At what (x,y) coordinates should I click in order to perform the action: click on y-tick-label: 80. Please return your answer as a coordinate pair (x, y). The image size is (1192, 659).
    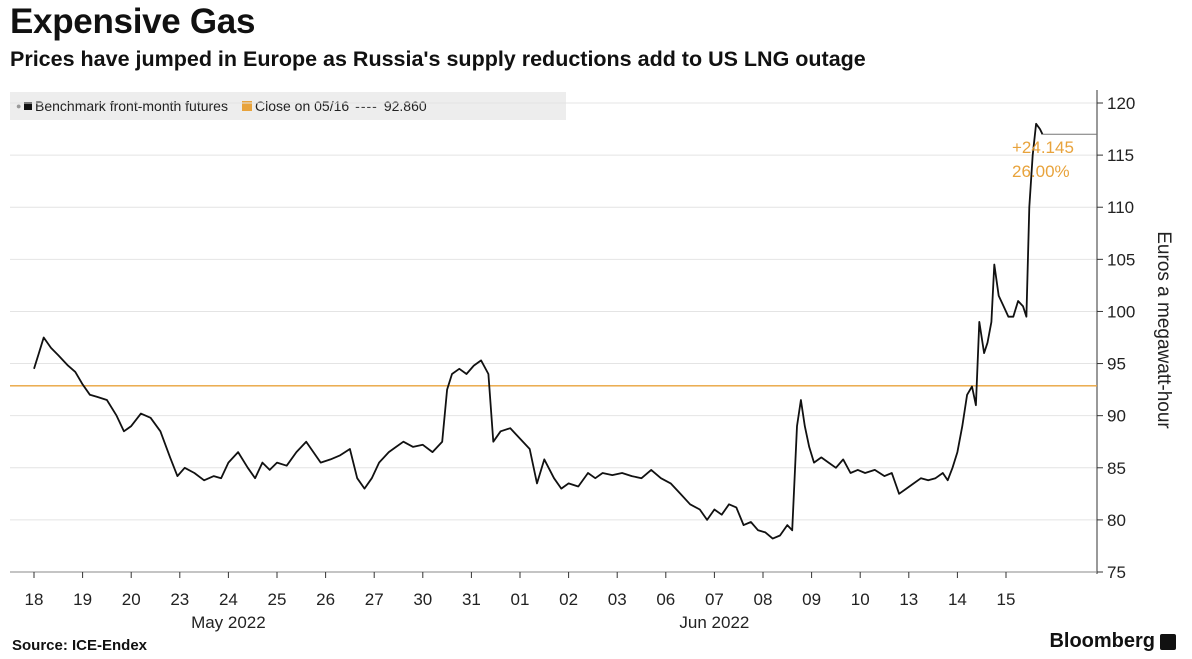
    Looking at the image, I should click on (1116, 520).